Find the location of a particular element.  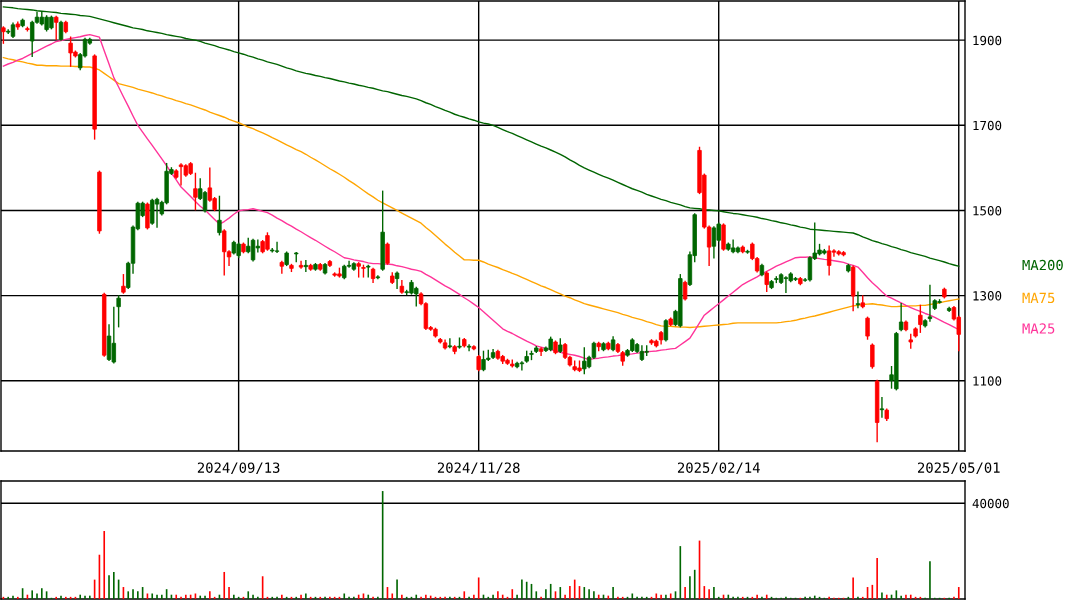

y-tick-label: 40000 is located at coordinates (990, 503).